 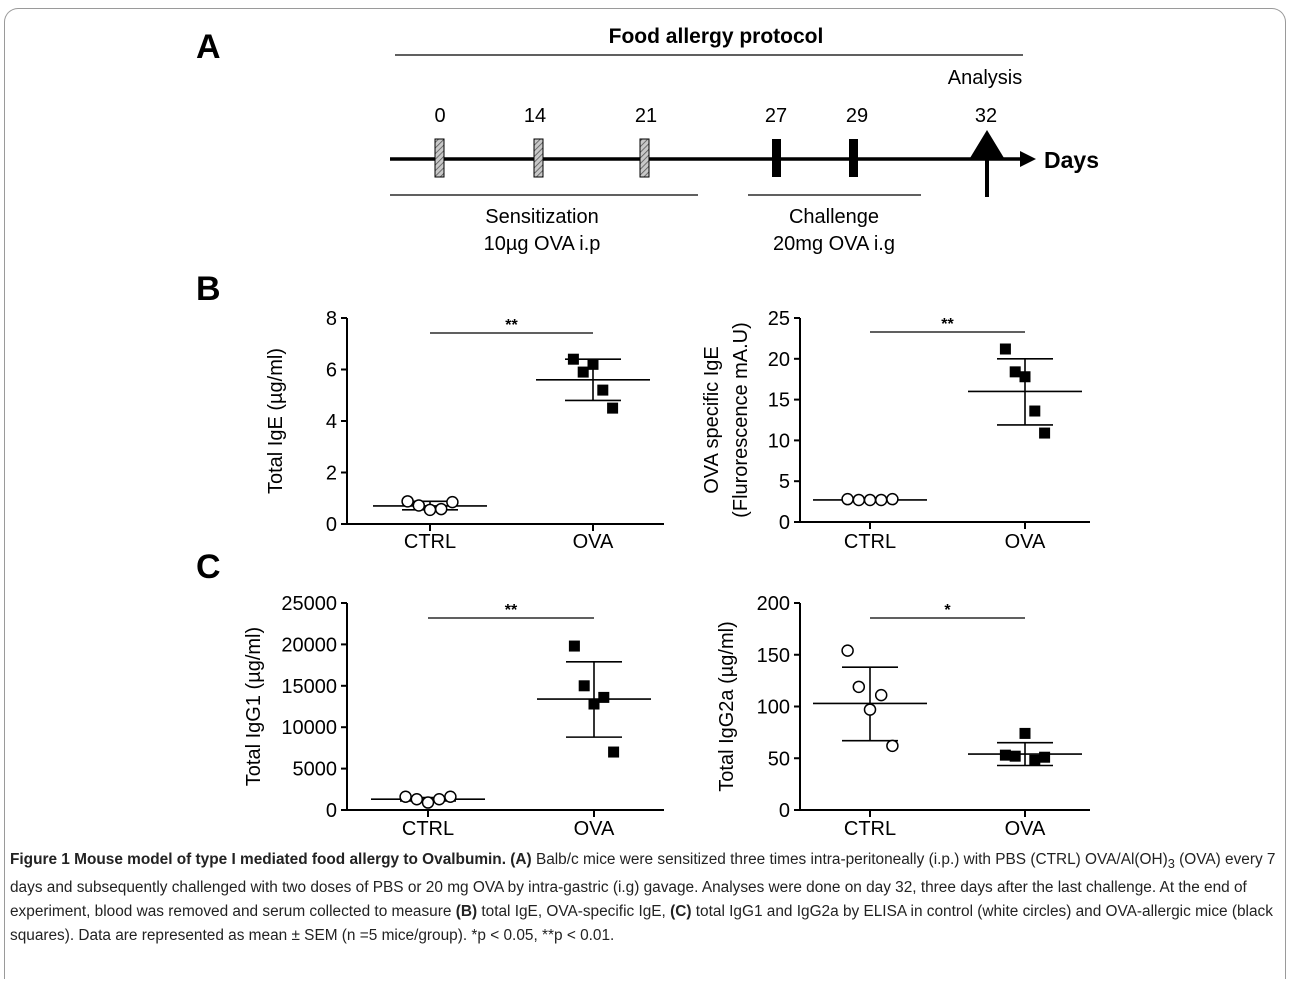 What do you see at coordinates (542, 244) in the screenshot?
I see `sensitization-dose: 10µg OVA i.p` at bounding box center [542, 244].